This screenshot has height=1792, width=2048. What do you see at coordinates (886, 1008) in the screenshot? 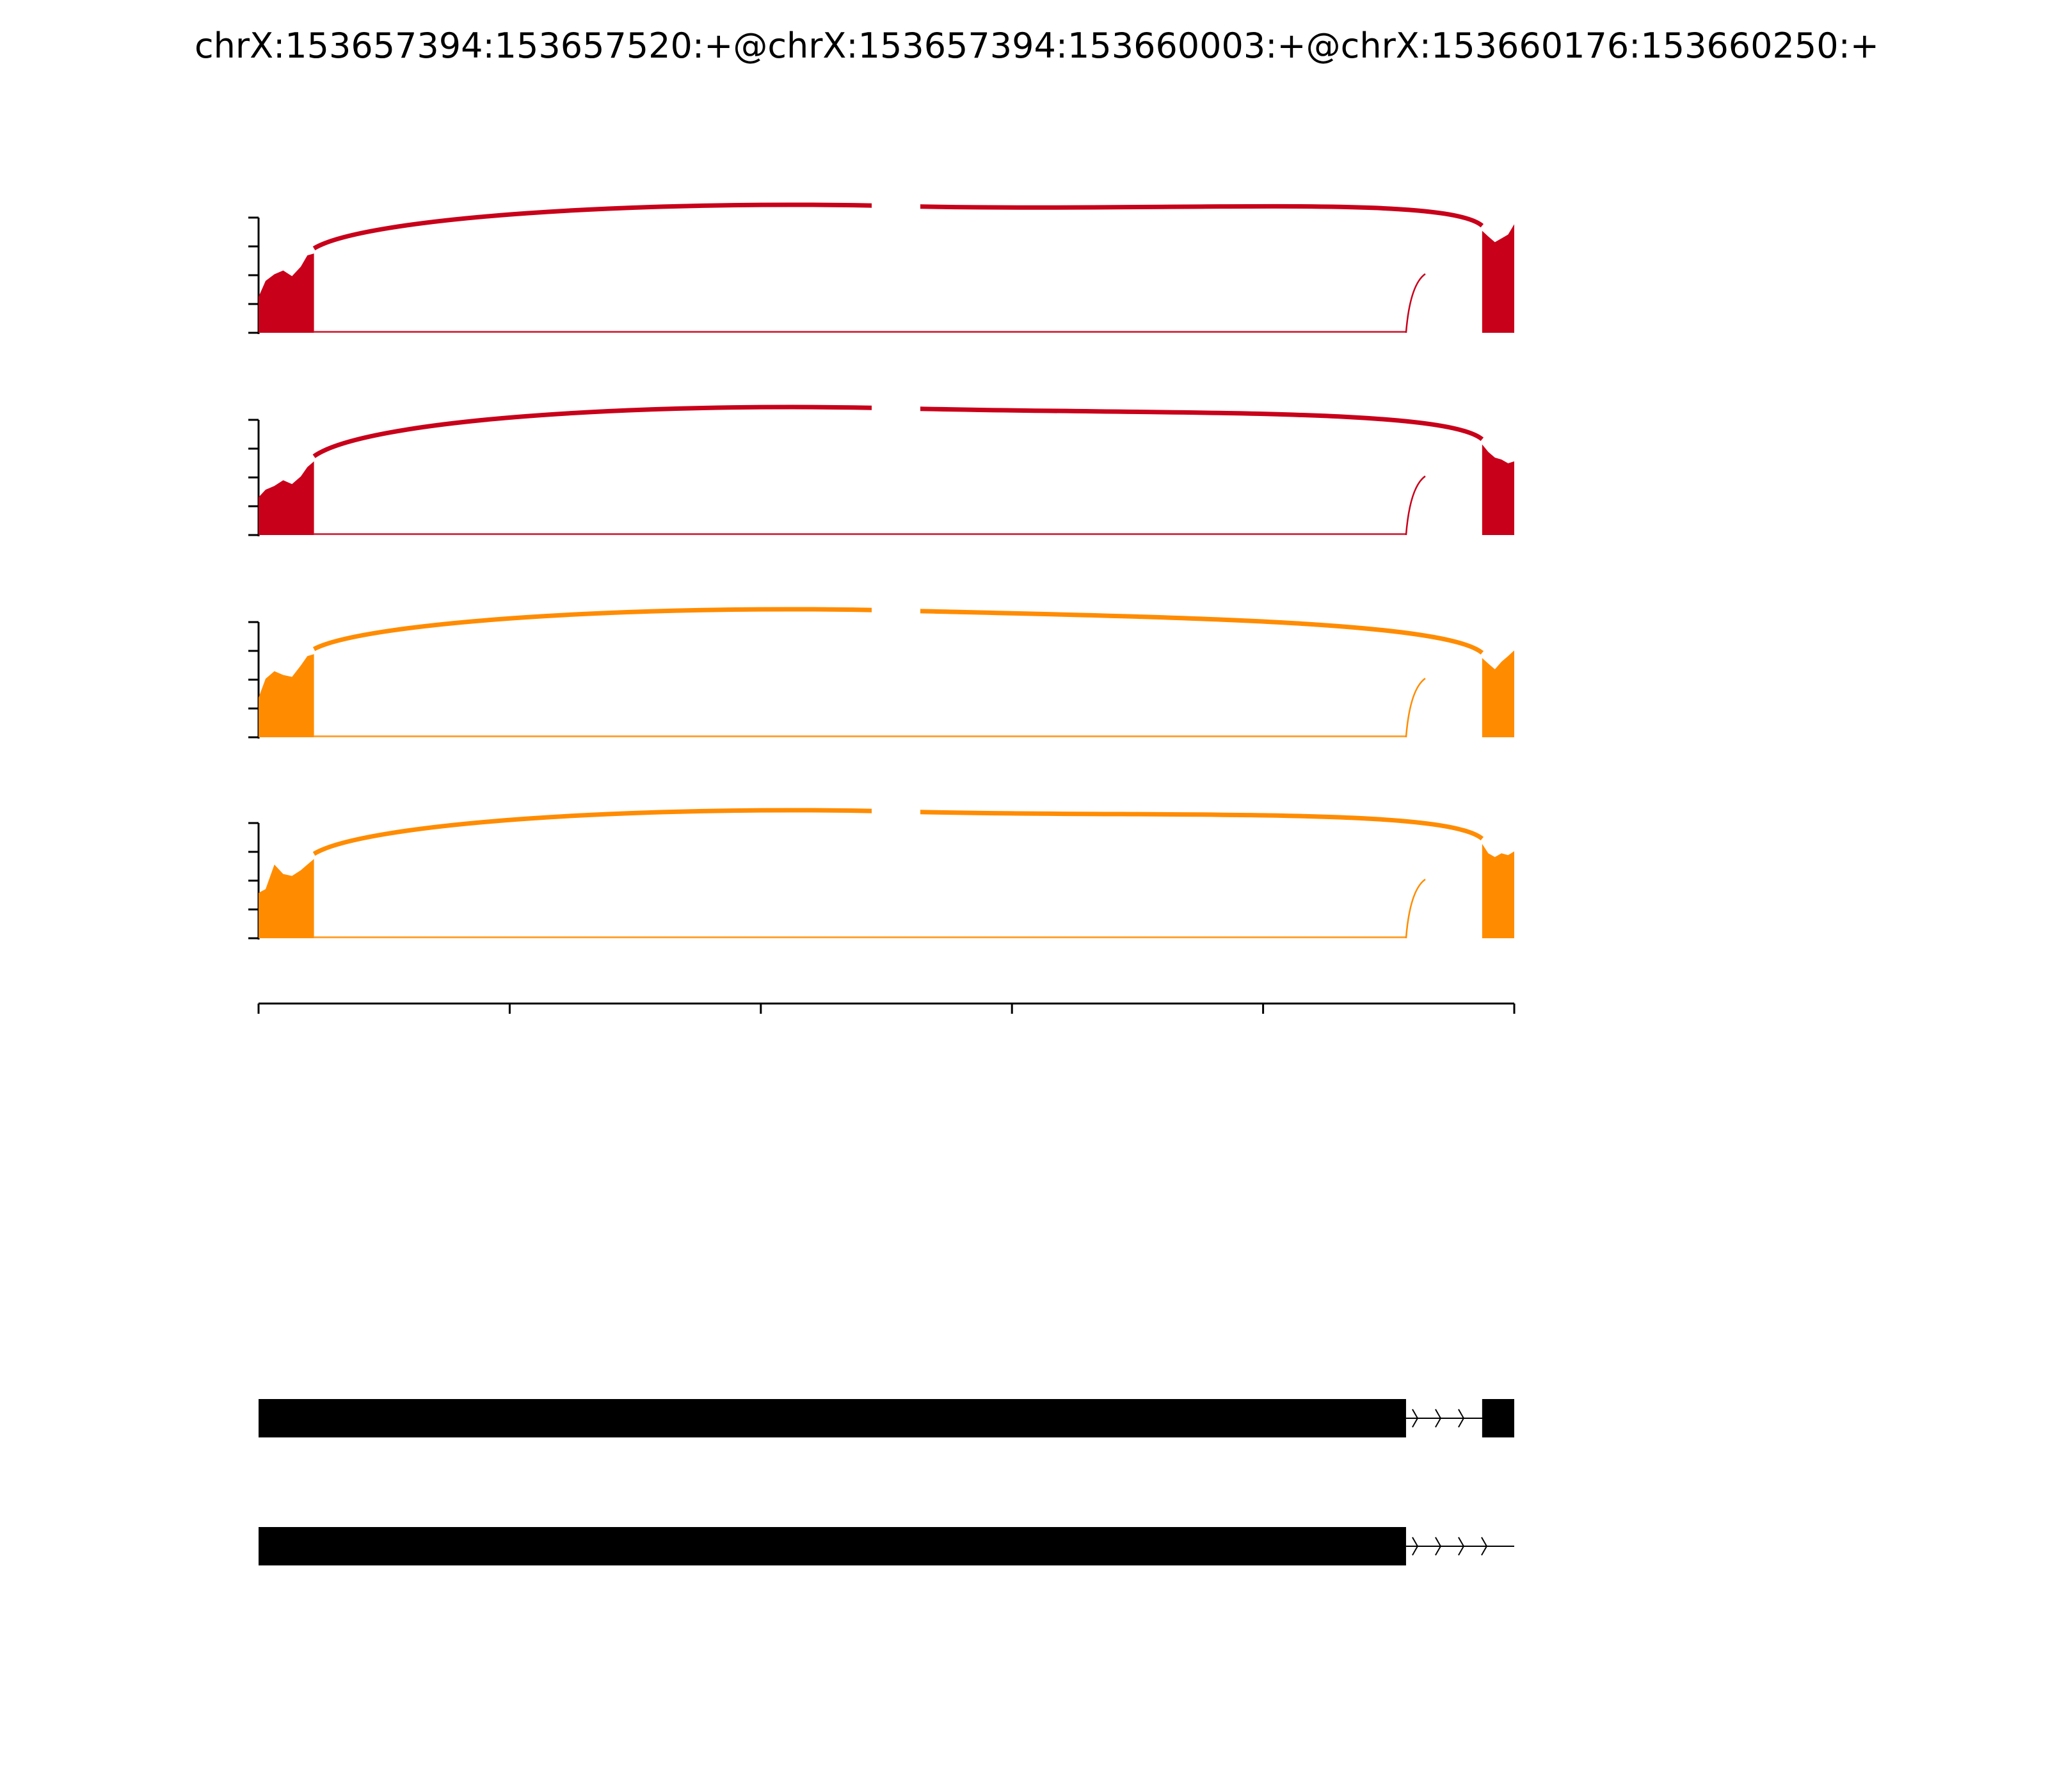
I see `x-axis` at bounding box center [886, 1008].